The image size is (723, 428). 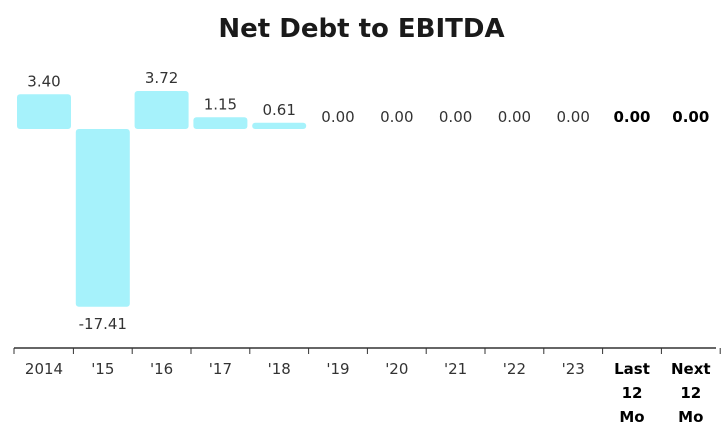 I want to click on x-tick-label-9: '23, so click(x=573, y=369).